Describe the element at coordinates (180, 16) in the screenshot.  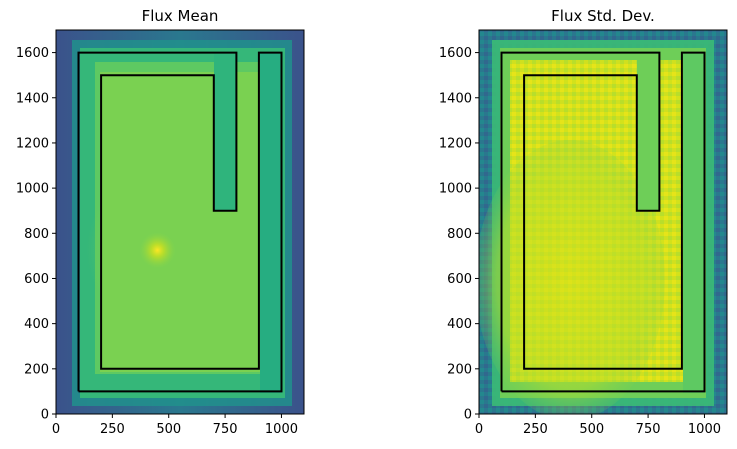
I see `flux-mean-title: Flux Mean` at that location.